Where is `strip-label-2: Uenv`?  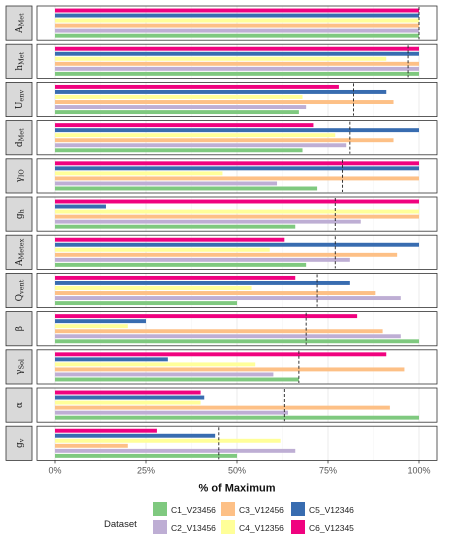 strip-label-2: Uenv is located at coordinates (20, 100).